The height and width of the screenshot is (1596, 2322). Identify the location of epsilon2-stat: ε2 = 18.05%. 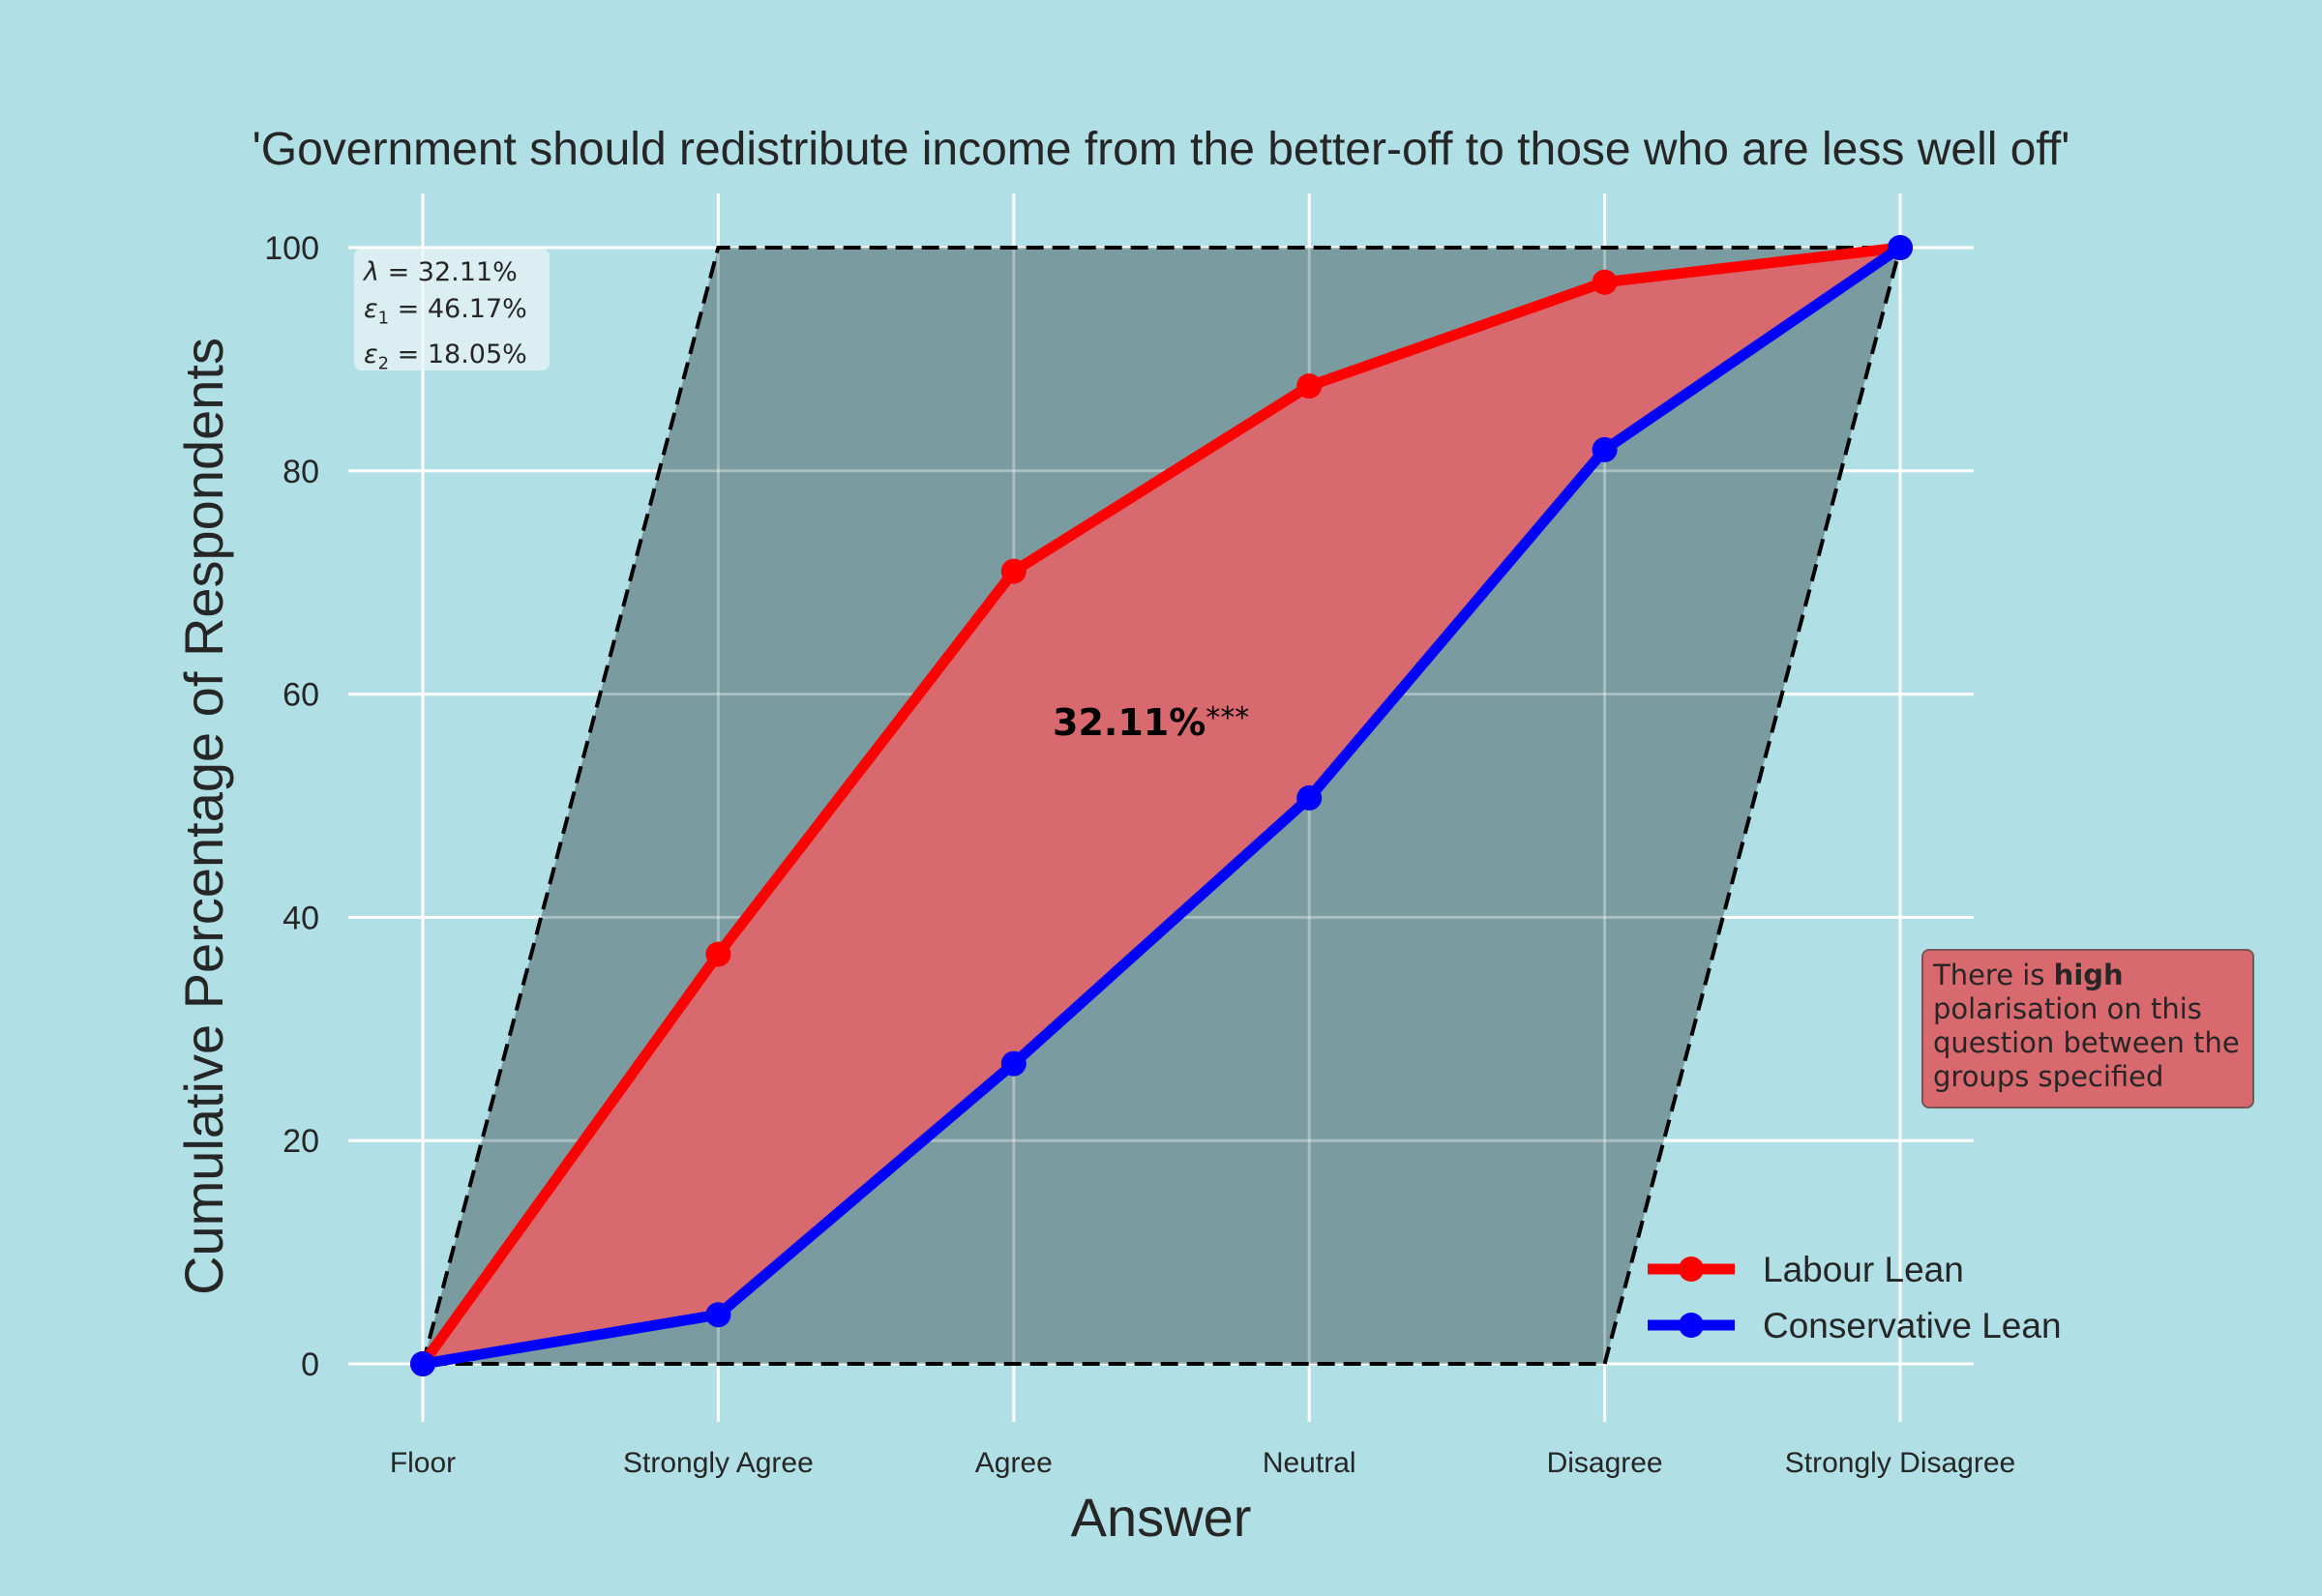
(445, 357).